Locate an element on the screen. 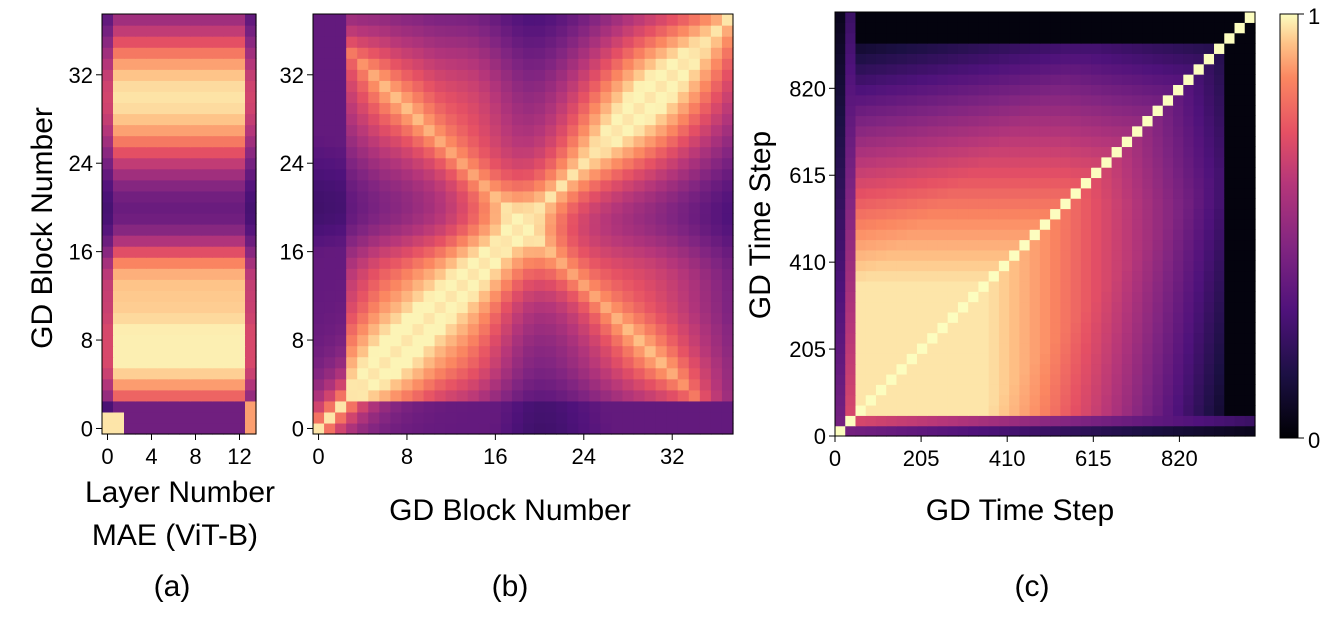 The width and height of the screenshot is (1337, 641). panel-a-xlabel: Layer Number is located at coordinates (180, 492).